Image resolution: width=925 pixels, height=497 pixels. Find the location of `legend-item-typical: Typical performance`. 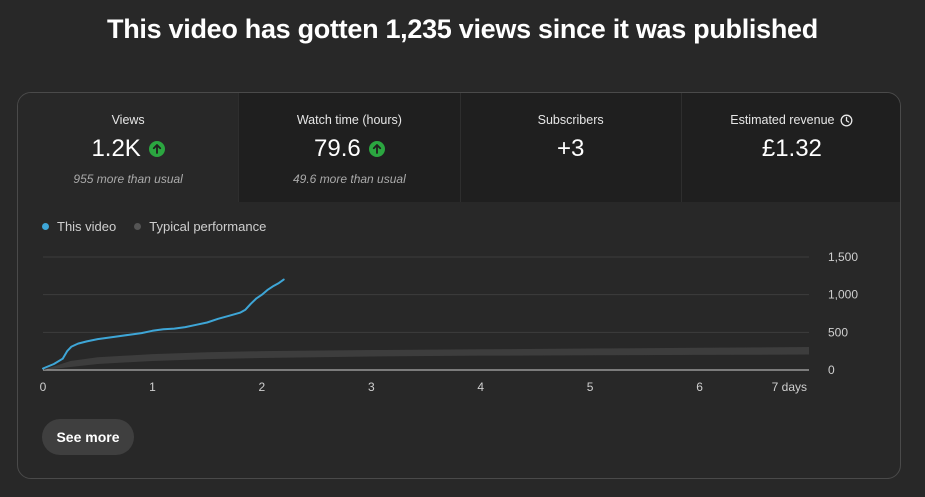

legend-item-typical: Typical performance is located at coordinates (200, 226).